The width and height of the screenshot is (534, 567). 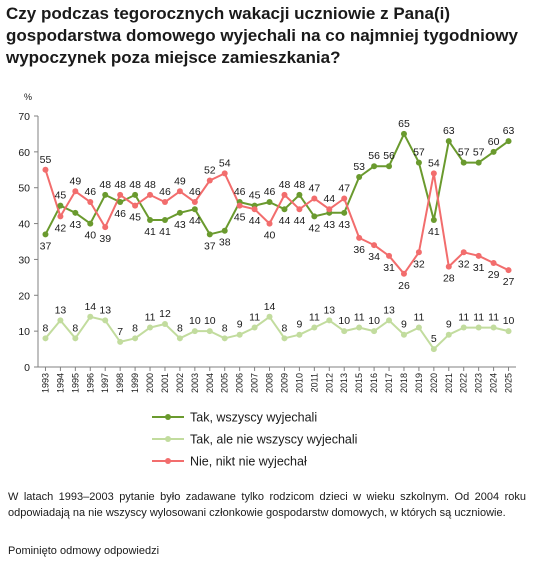 I want to click on data-label: 57, so click(x=464, y=153).